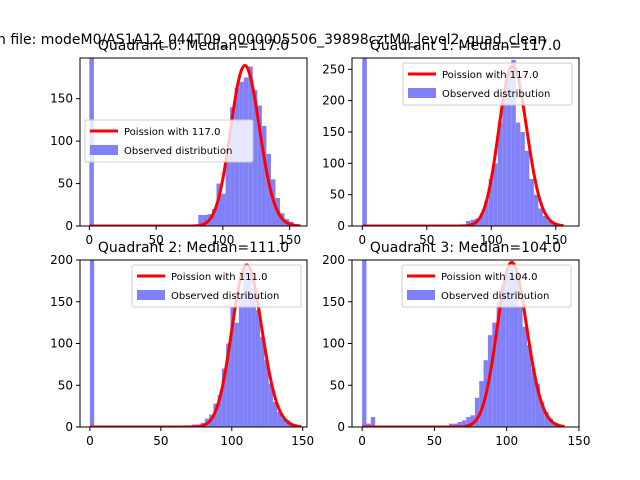 This screenshot has height=480, width=640. I want to click on legend: Poission with 117.0 Observed distribution, so click(487, 84).